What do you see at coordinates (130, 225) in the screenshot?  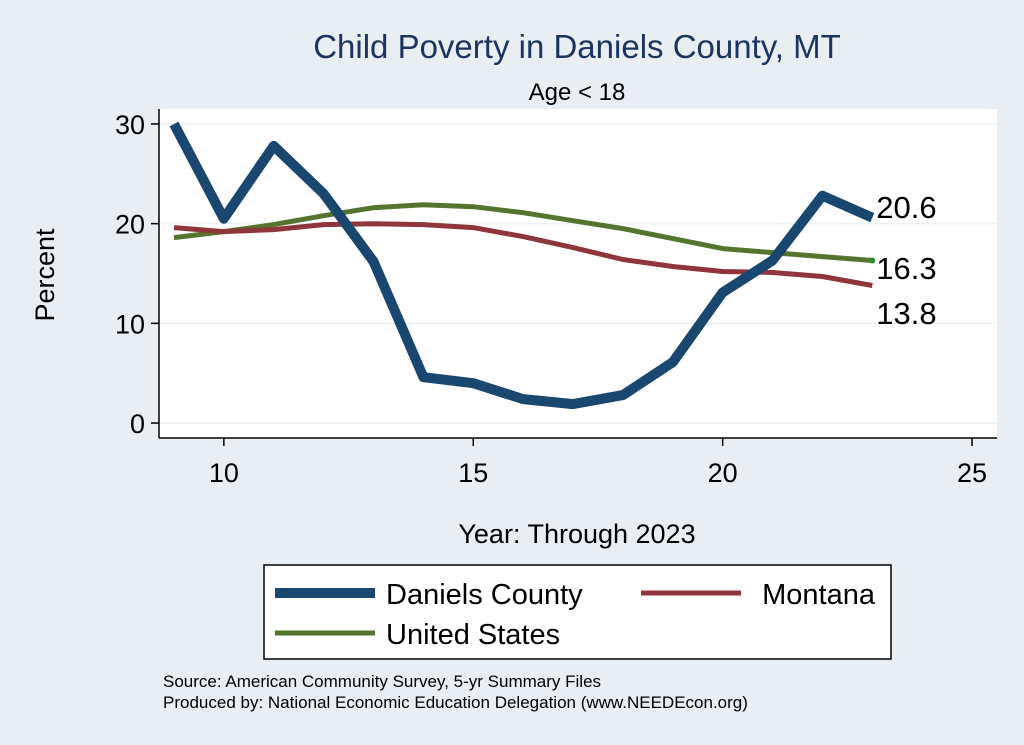 I see `y-tick-label-20: 20` at bounding box center [130, 225].